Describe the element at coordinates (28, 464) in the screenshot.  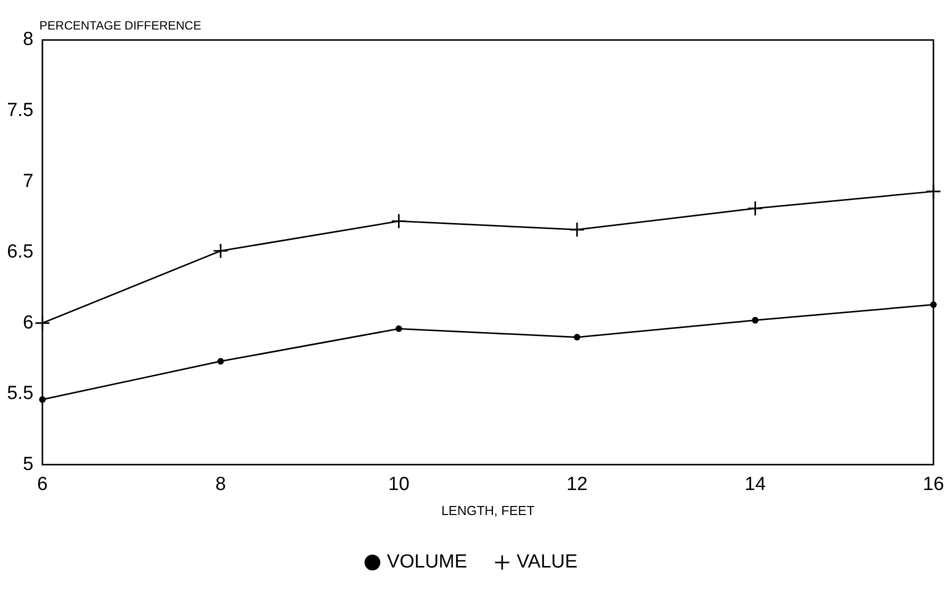
I see `y-tick-label: 5` at that location.